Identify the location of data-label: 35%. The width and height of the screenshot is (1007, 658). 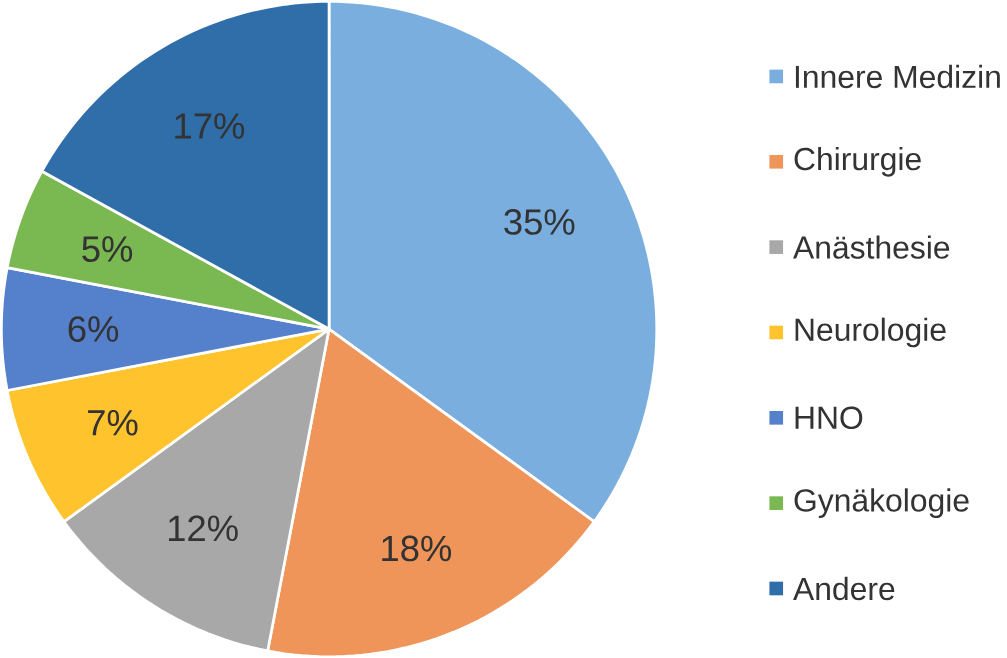
(539, 222).